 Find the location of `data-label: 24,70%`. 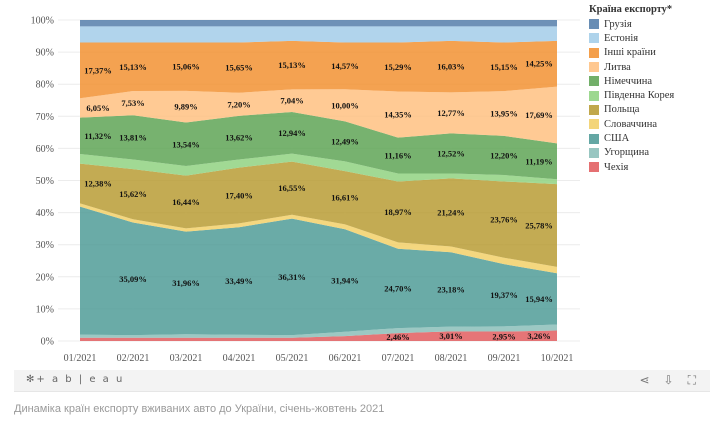

data-label: 24,70% is located at coordinates (398, 288).